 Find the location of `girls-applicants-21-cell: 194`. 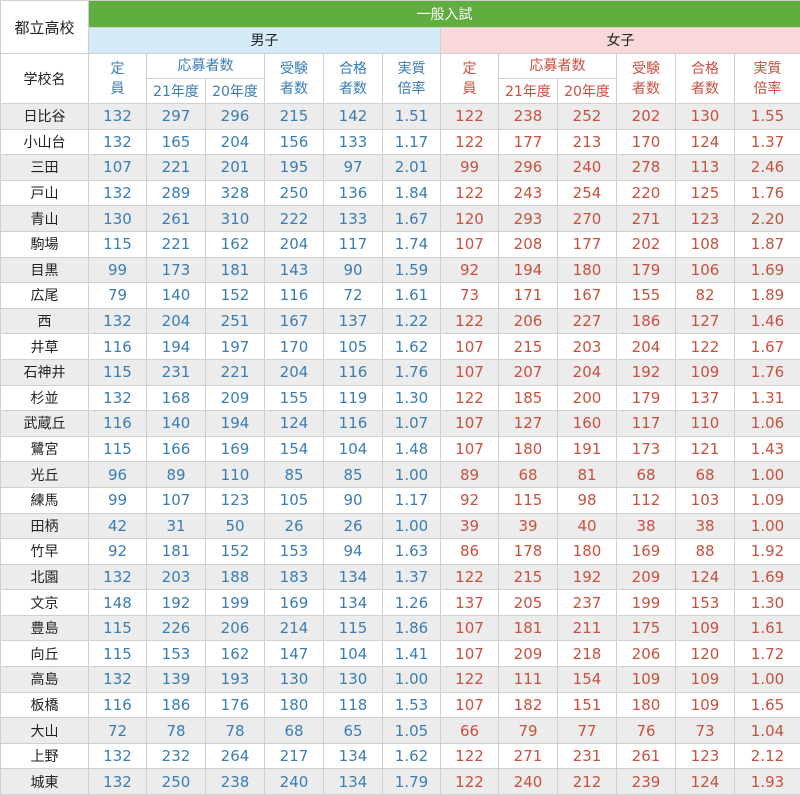

girls-applicants-21-cell: 194 is located at coordinates (528, 270).